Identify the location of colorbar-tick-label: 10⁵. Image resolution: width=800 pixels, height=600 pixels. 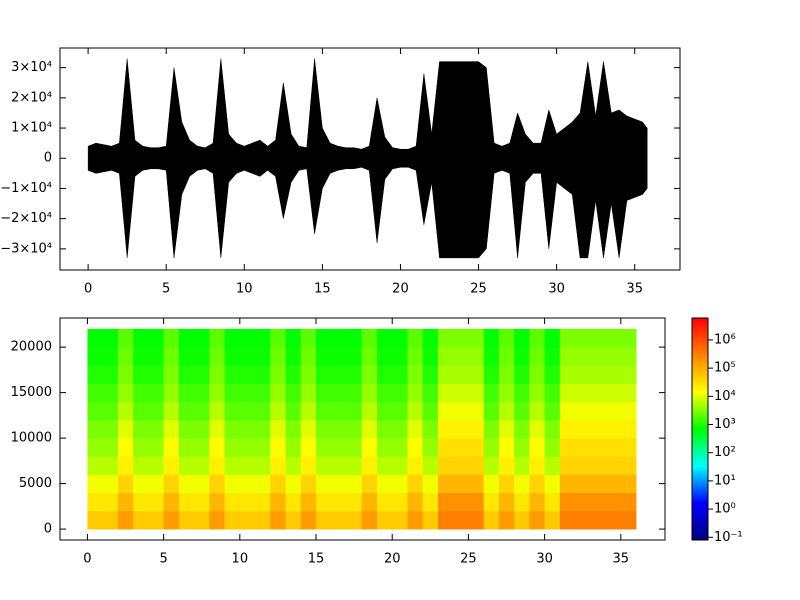
(725, 368).